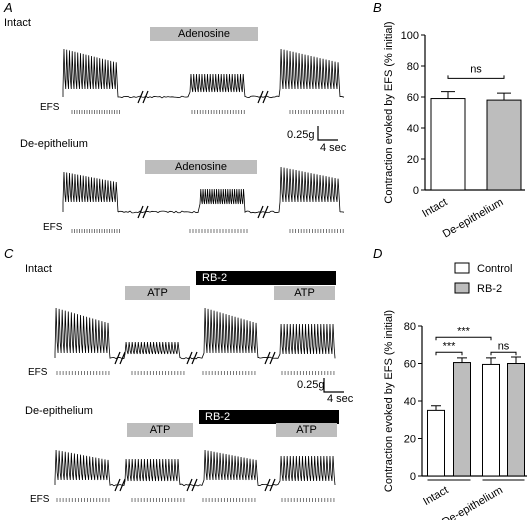 Image resolution: width=529 pixels, height=520 pixels. I want to click on bar-de-epithelium, so click(504, 145).